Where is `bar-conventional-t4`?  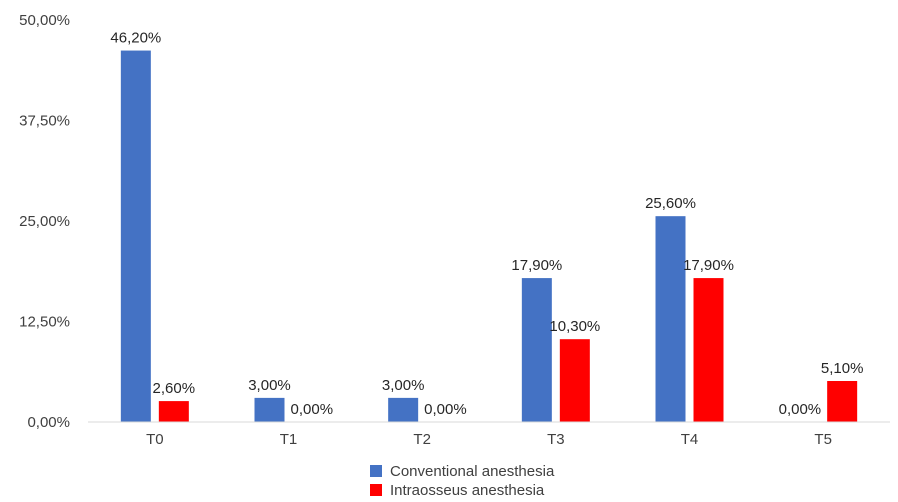 bar-conventional-t4 is located at coordinates (670, 319).